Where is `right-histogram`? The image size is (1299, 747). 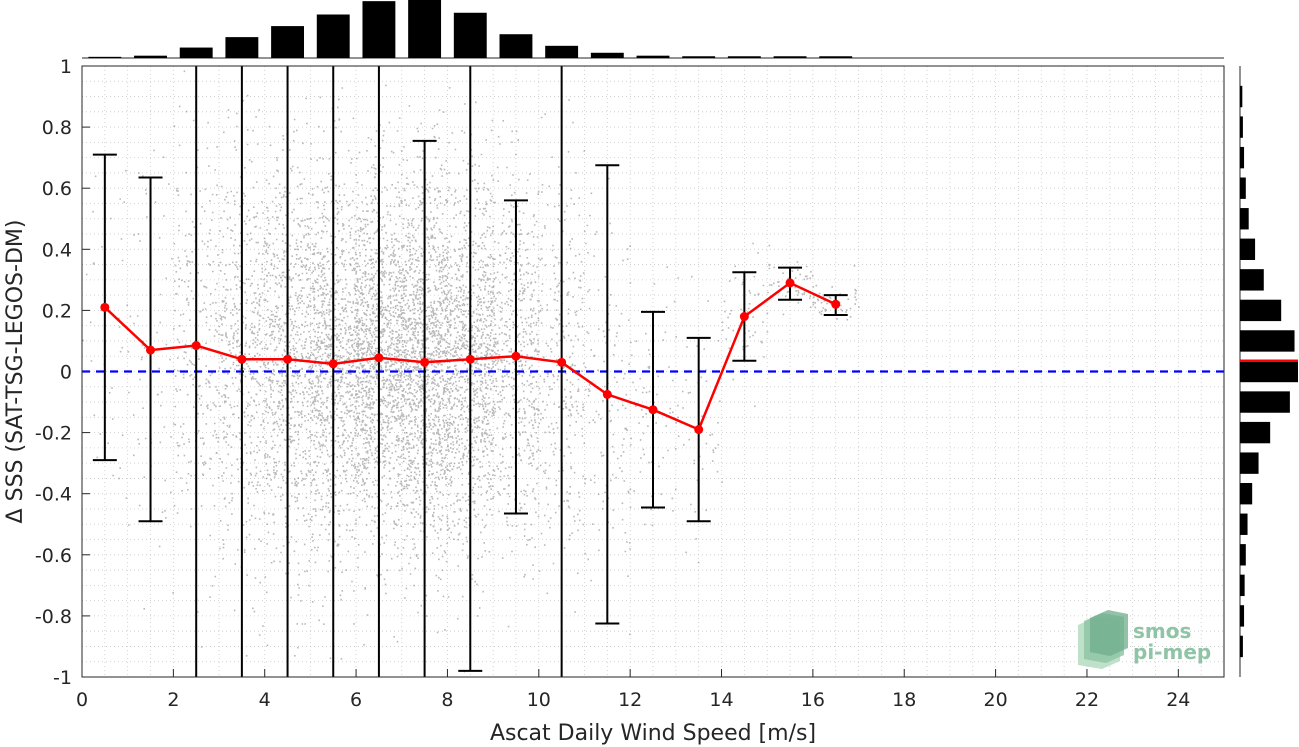
right-histogram is located at coordinates (1268, 371).